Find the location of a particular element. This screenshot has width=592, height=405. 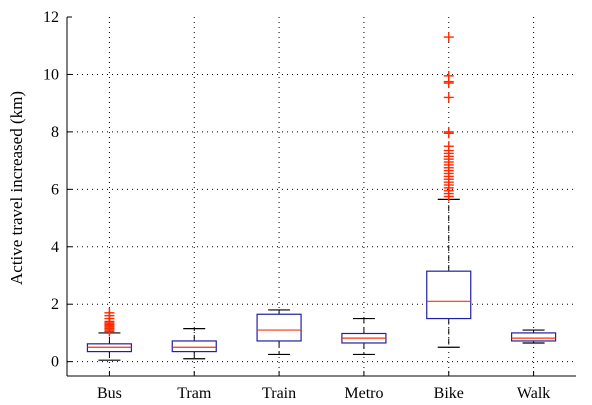

box-bike is located at coordinates (449, 190).